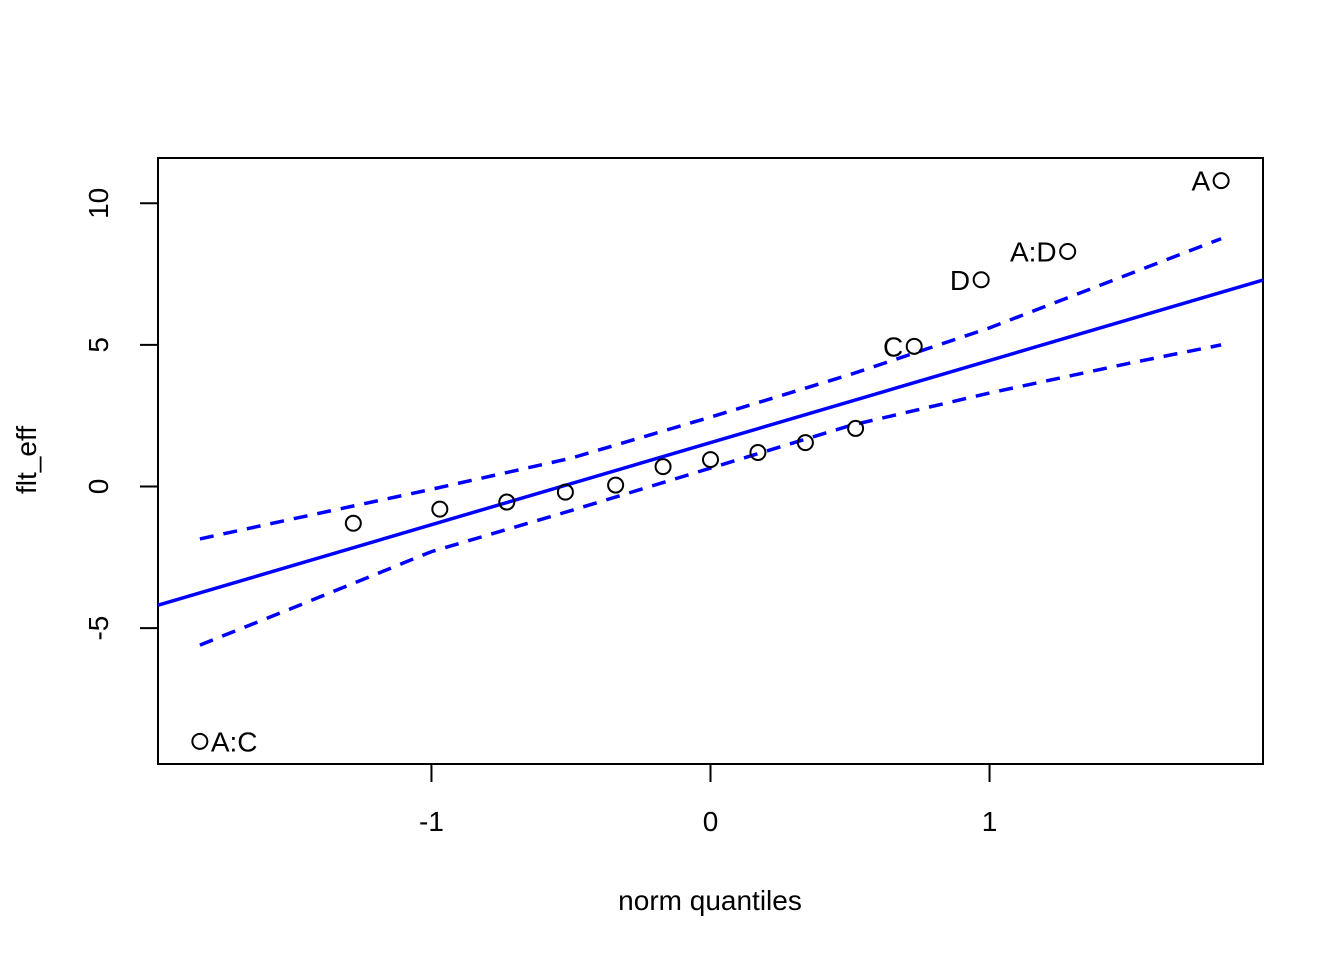 This screenshot has height=960, width=1344. Describe the element at coordinates (960, 280) in the screenshot. I see `point-label: D` at that location.